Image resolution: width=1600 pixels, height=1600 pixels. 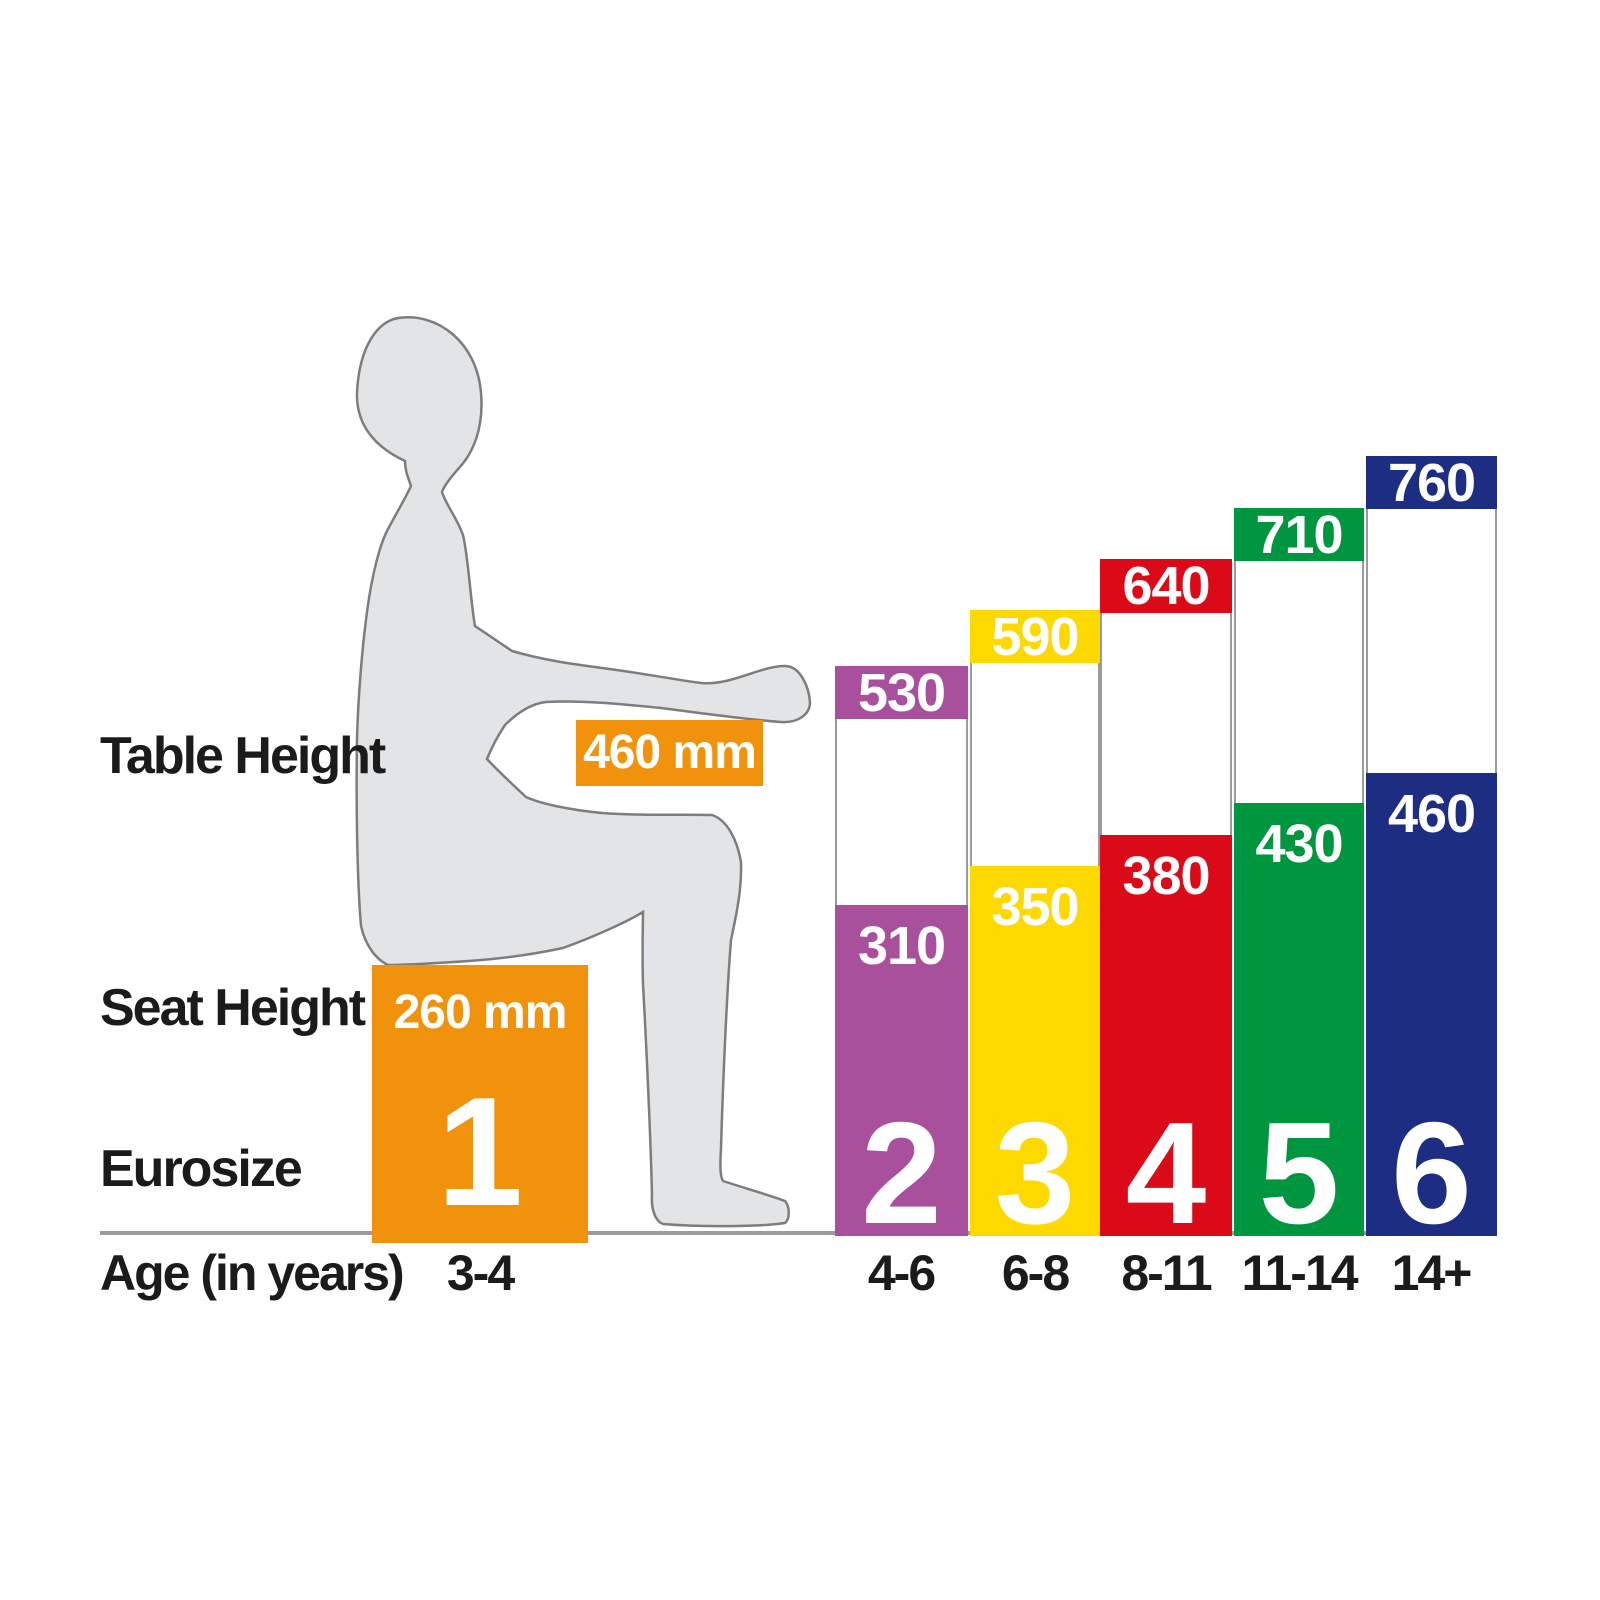 I want to click on seat-height-label: Seat Height, so click(x=233, y=1008).